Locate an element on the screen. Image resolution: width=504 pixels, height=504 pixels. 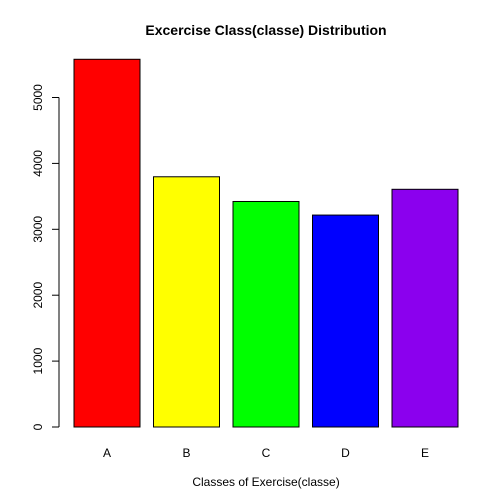
x-axis-label: Classes of Exercise(classe) is located at coordinates (265, 482).